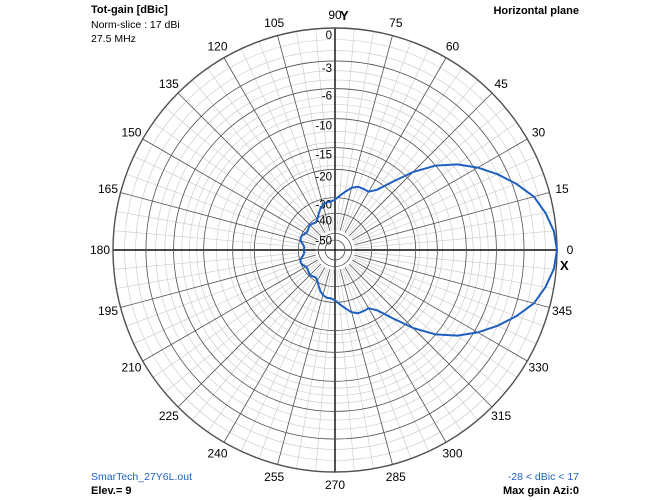 Image resolution: width=670 pixels, height=500 pixels. I want to click on radial-label-8: -50, so click(323, 241).